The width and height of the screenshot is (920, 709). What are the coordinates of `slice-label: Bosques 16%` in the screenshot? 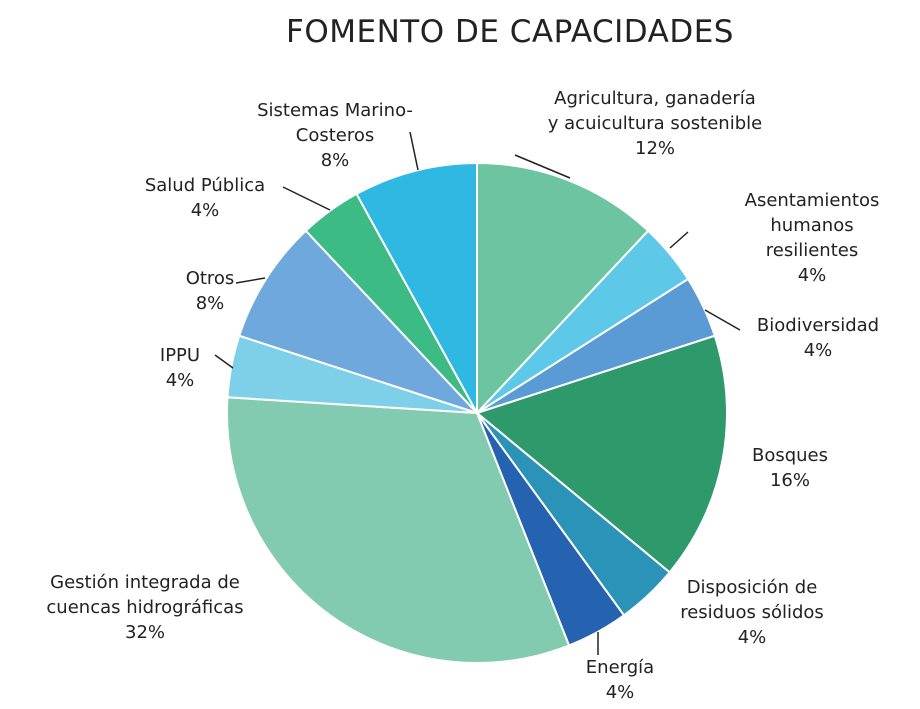 It's located at (790, 468).